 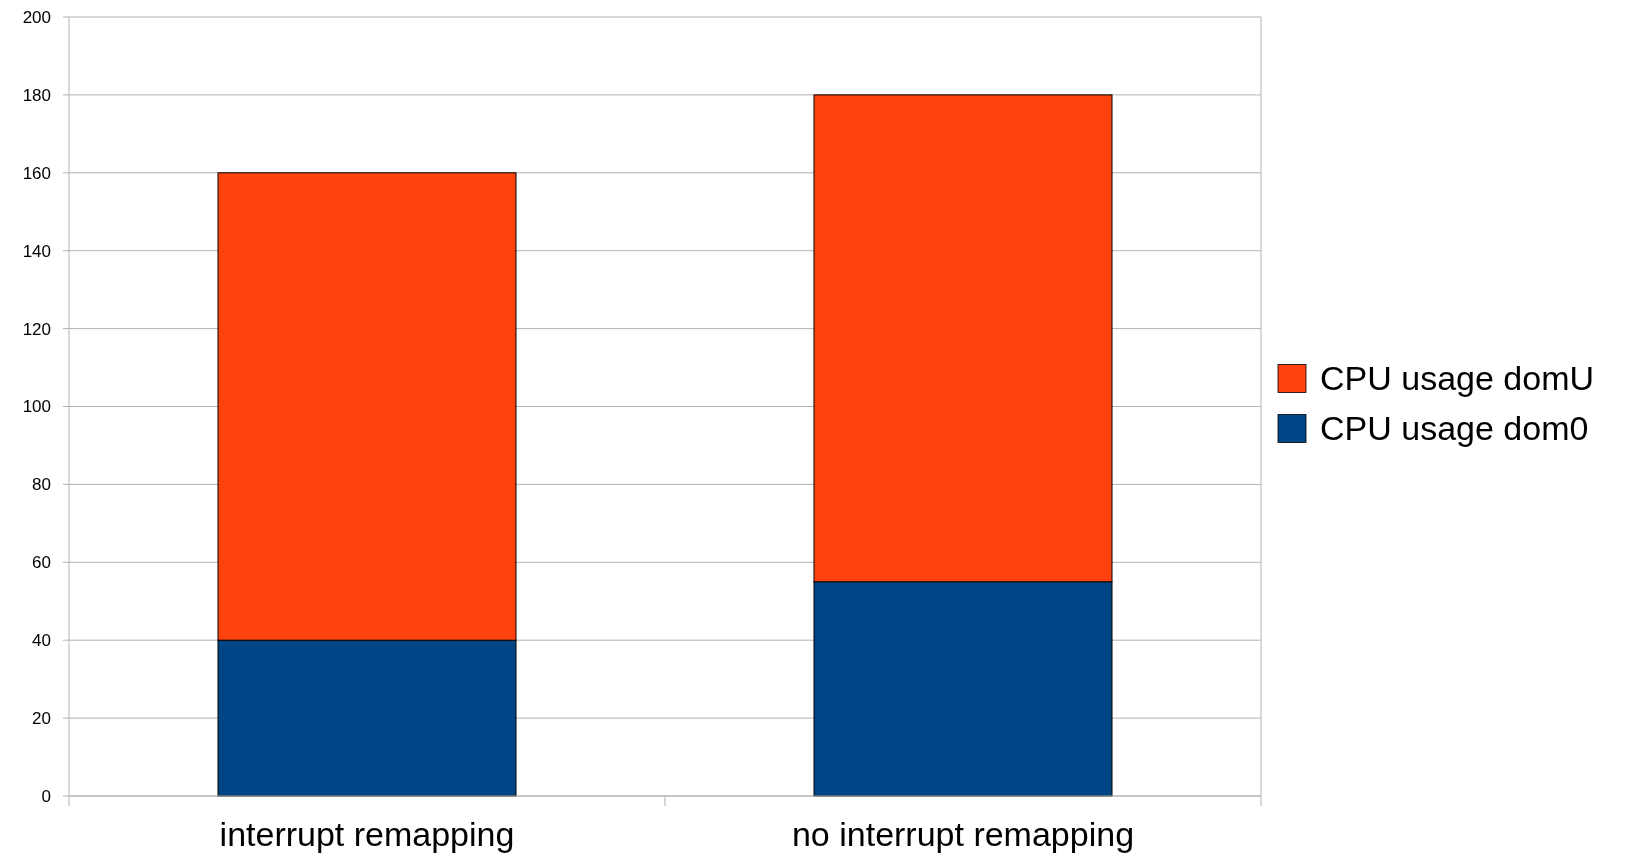 What do you see at coordinates (1454, 428) in the screenshot?
I see `legend-label: CPU usage dom0` at bounding box center [1454, 428].